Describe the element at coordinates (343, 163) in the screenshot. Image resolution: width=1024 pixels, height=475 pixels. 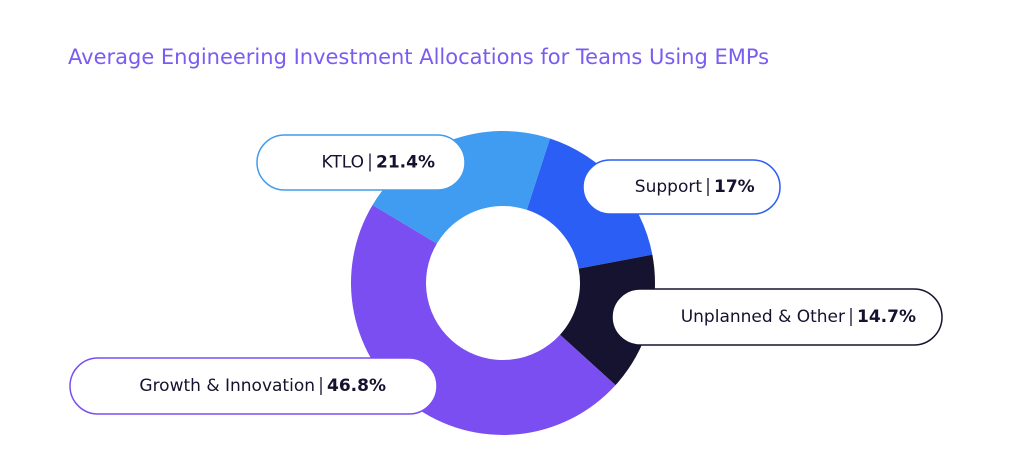
I see `label-name: KTLO` at that location.